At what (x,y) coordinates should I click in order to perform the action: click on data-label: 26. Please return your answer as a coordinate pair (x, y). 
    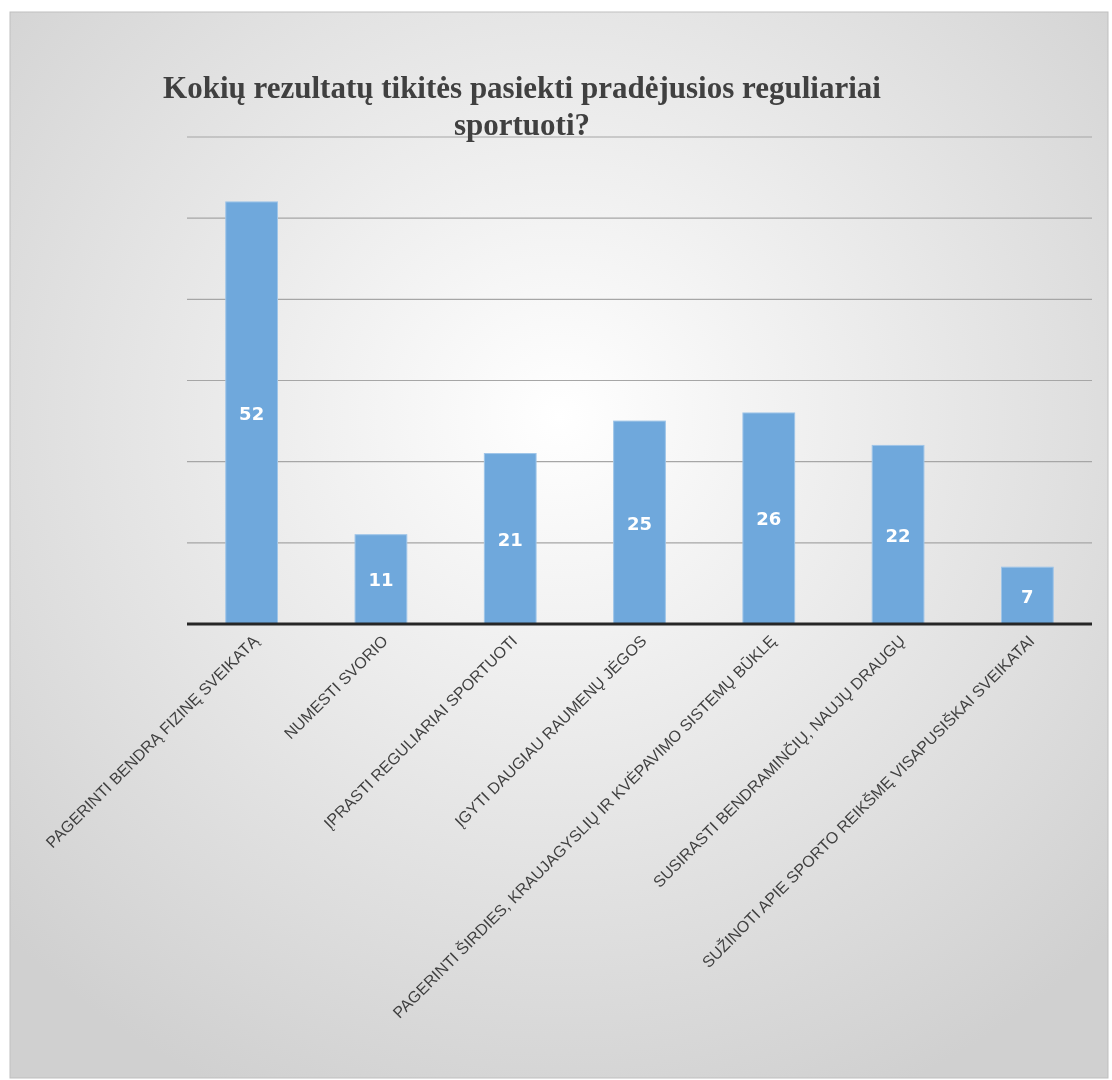
    Looking at the image, I should click on (769, 519).